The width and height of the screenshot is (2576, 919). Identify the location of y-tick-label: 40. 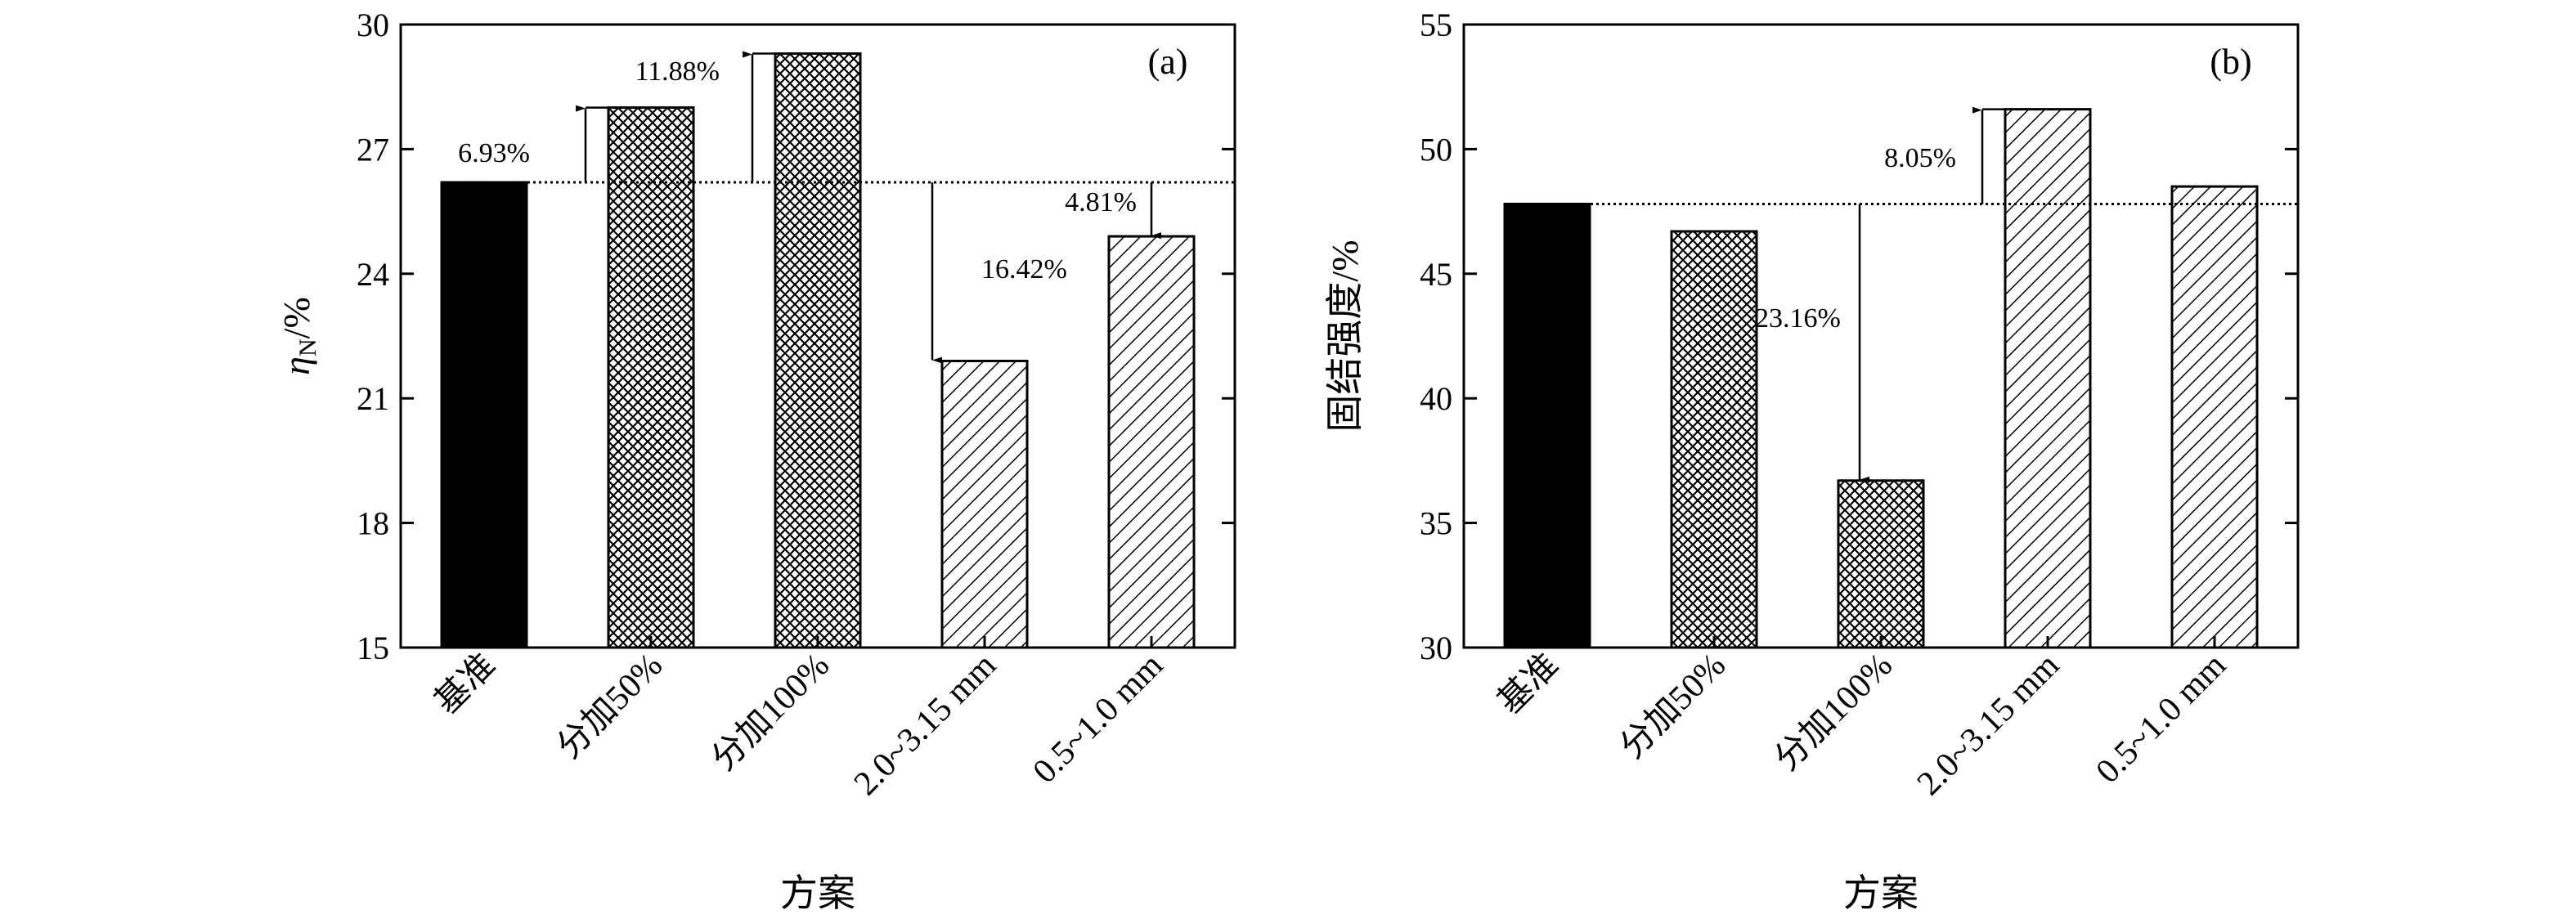
(1436, 398).